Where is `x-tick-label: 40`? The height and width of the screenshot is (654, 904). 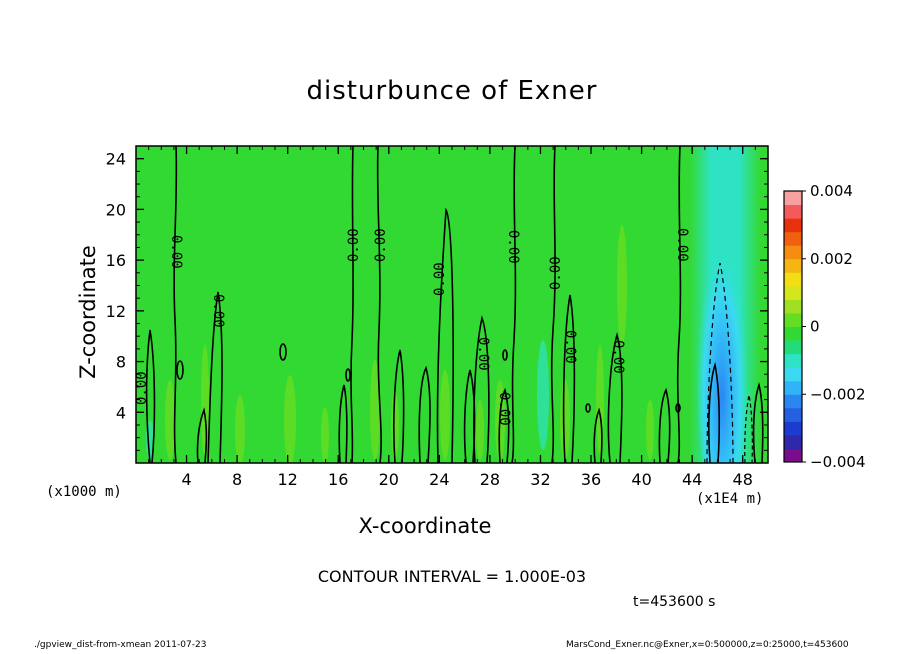 x-tick-label: 40 is located at coordinates (641, 479).